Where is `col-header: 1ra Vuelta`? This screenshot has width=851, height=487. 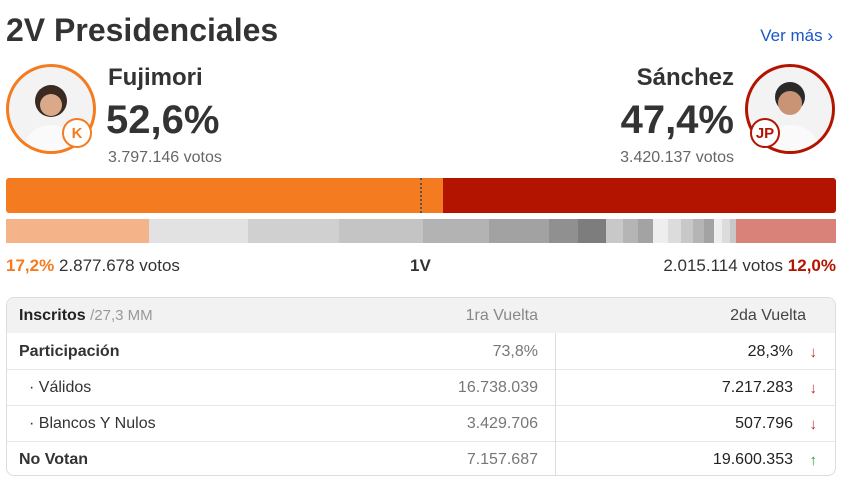 col-header: 1ra Vuelta is located at coordinates (501, 315).